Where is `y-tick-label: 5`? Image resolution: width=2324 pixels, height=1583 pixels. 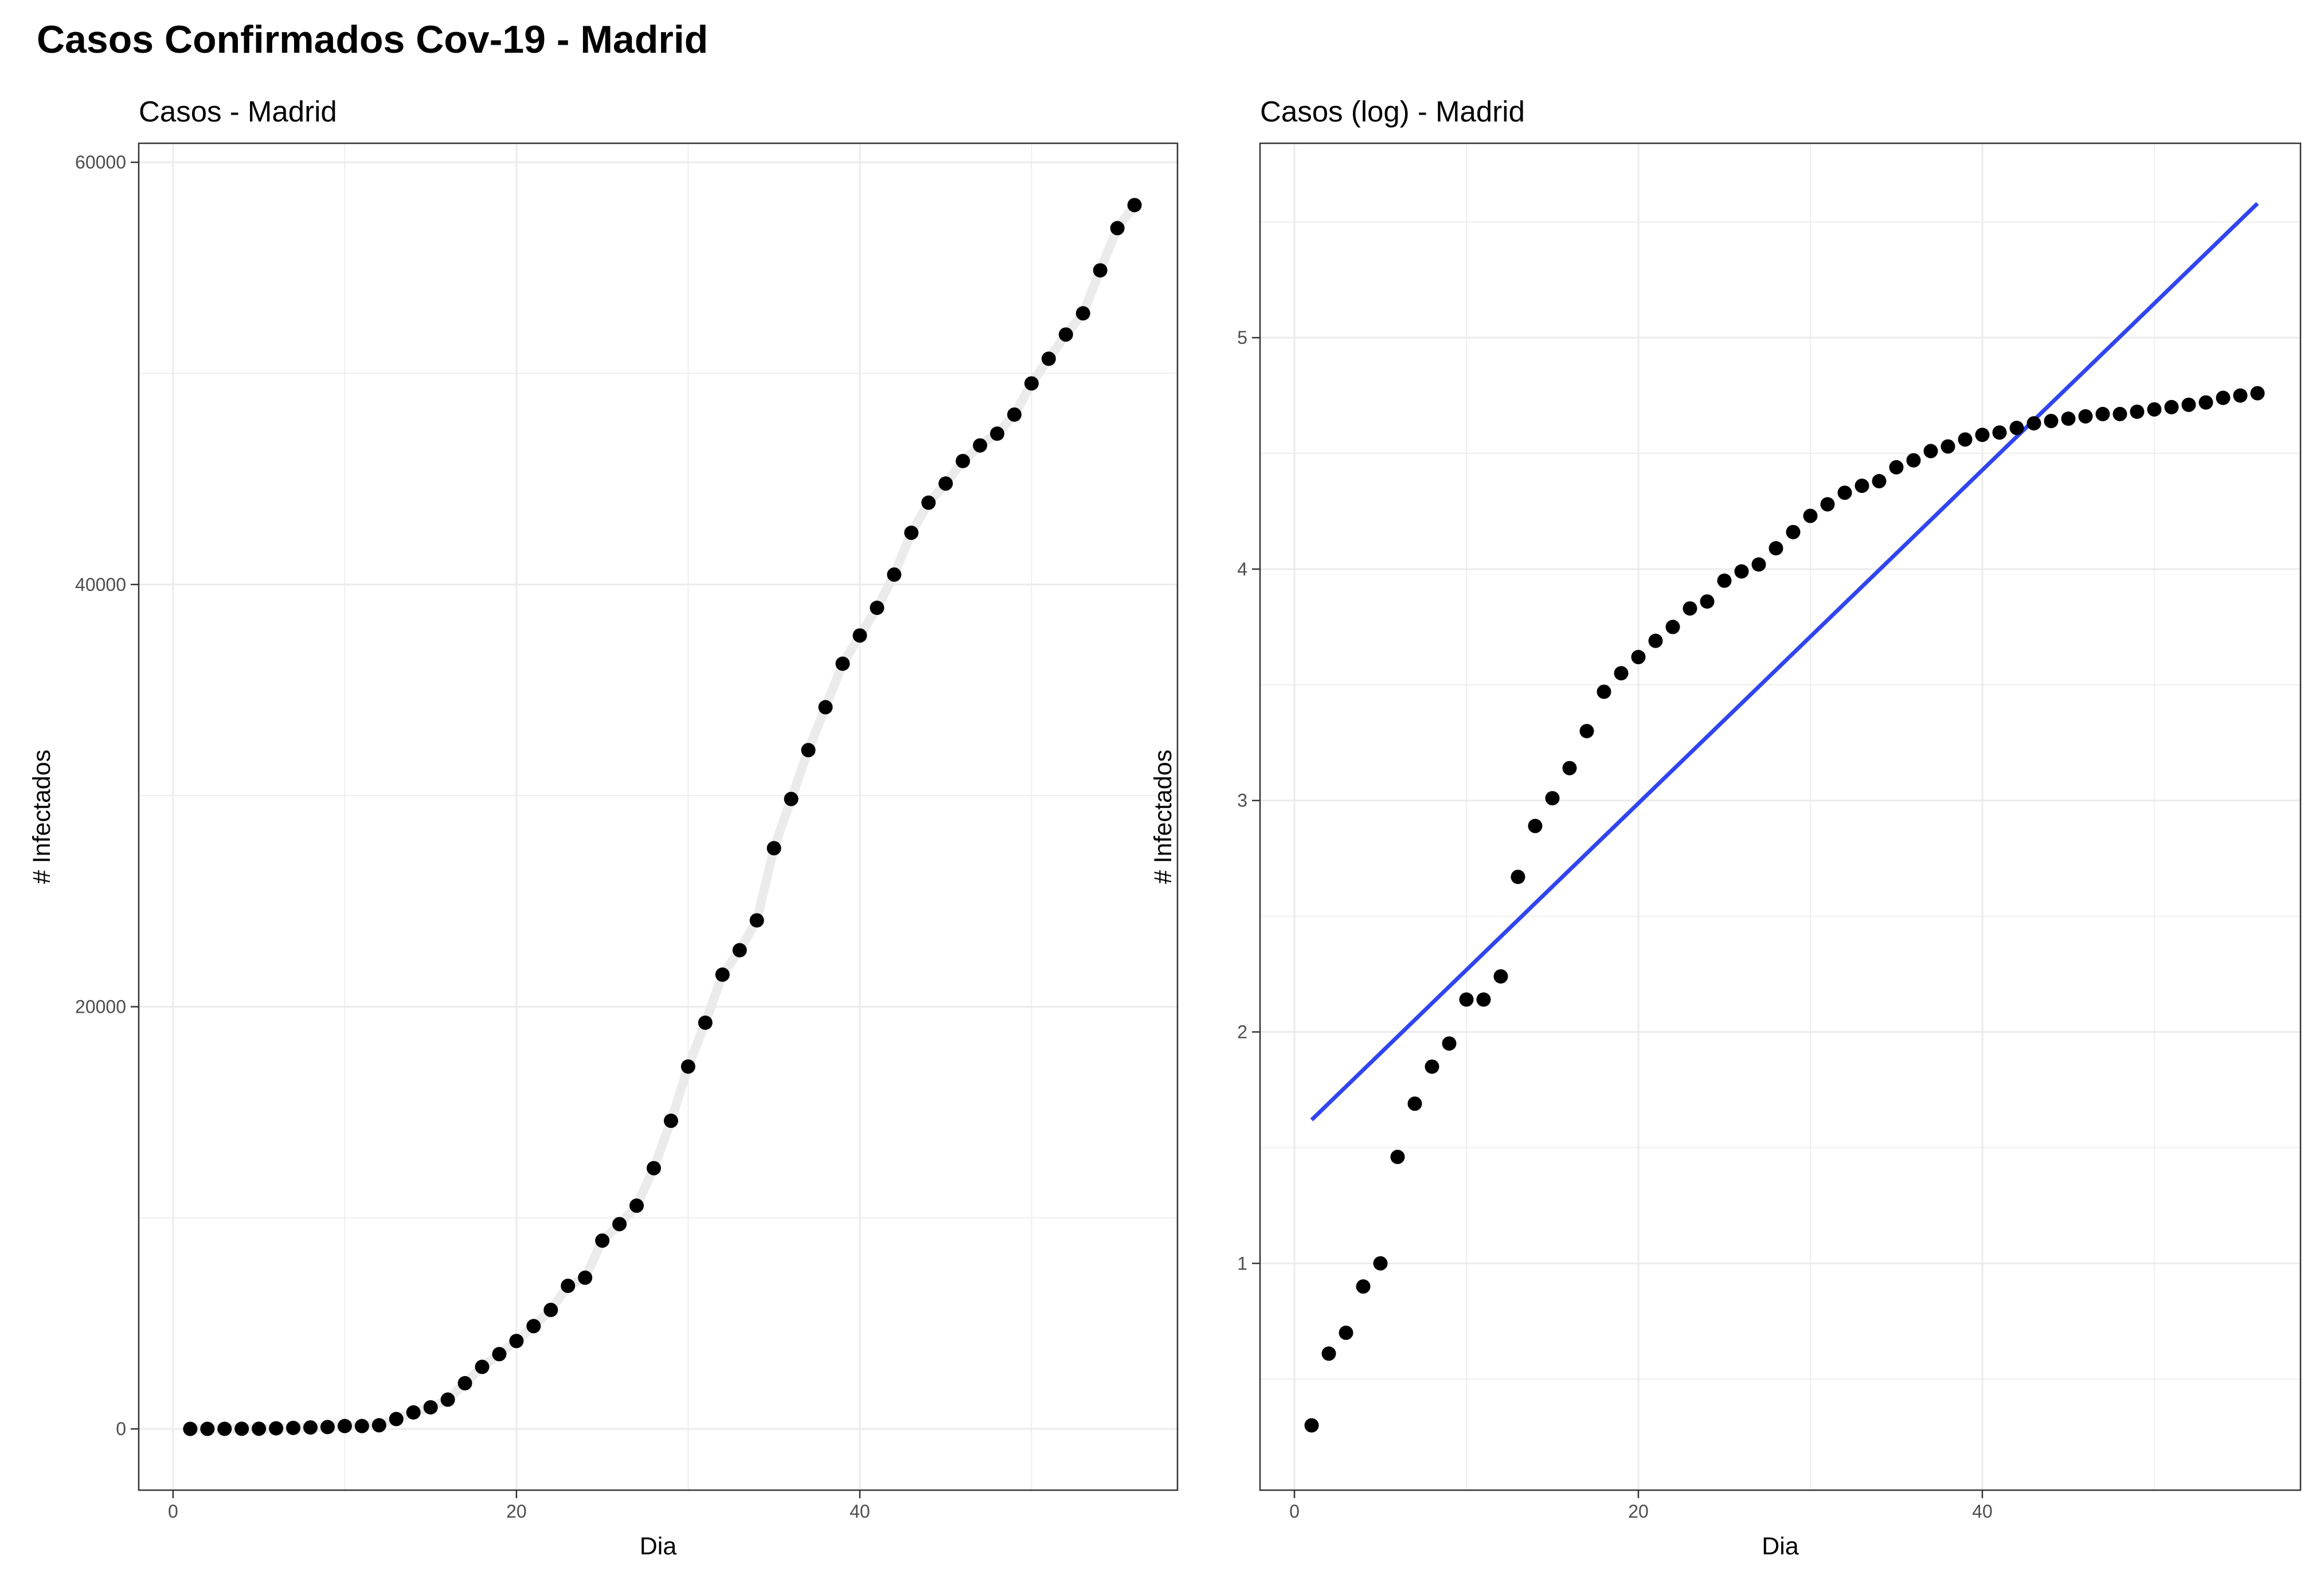
y-tick-label: 5 is located at coordinates (1242, 337).